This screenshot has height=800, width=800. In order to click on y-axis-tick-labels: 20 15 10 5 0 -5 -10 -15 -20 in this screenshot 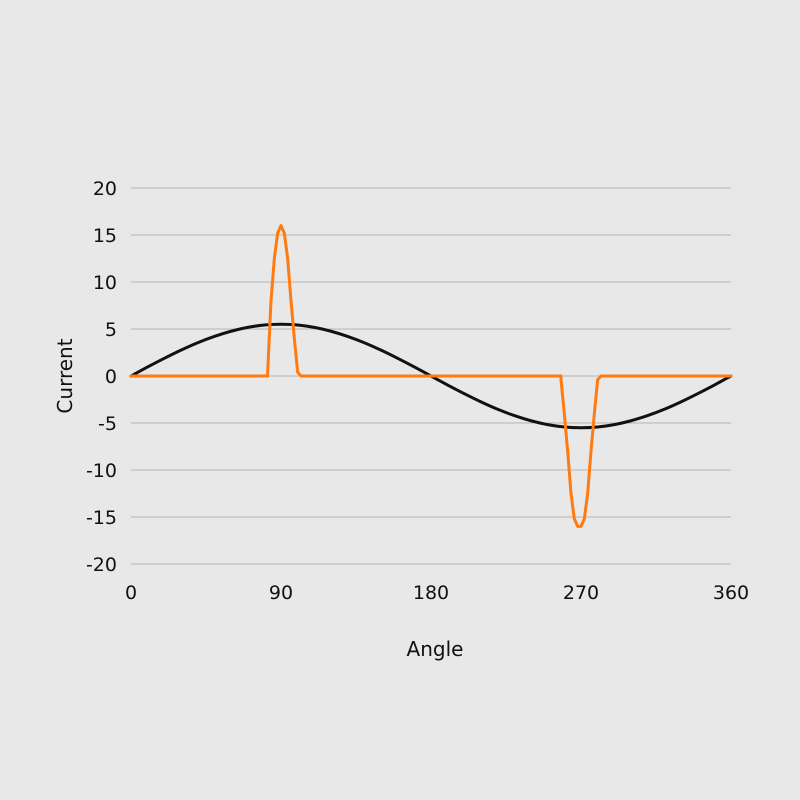, I will do `click(101, 377)`.